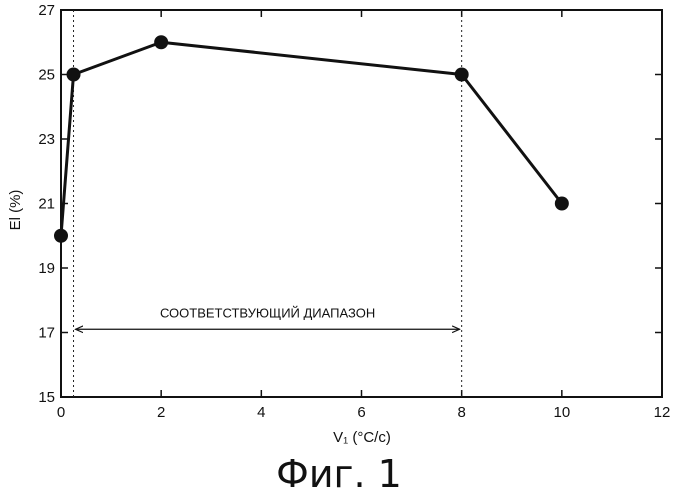 The height and width of the screenshot is (500, 678). What do you see at coordinates (461, 412) in the screenshot?
I see `x-tick-label: 8` at bounding box center [461, 412].